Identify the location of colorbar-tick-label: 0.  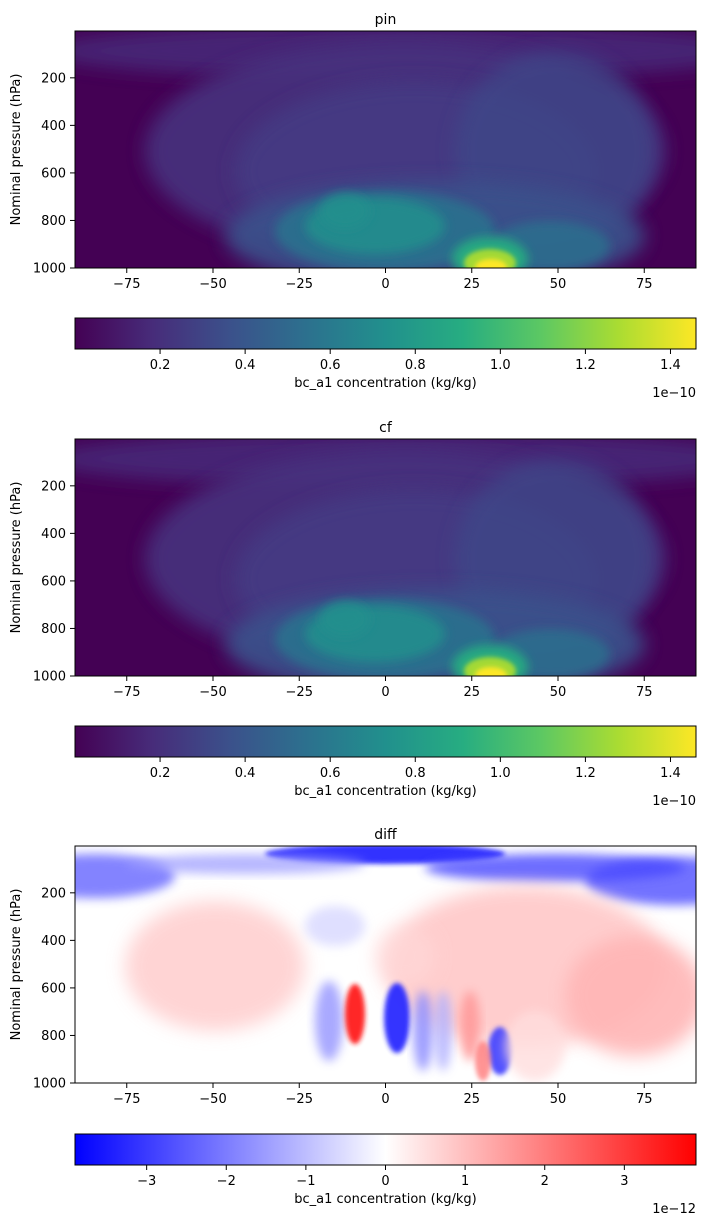
(385, 1181).